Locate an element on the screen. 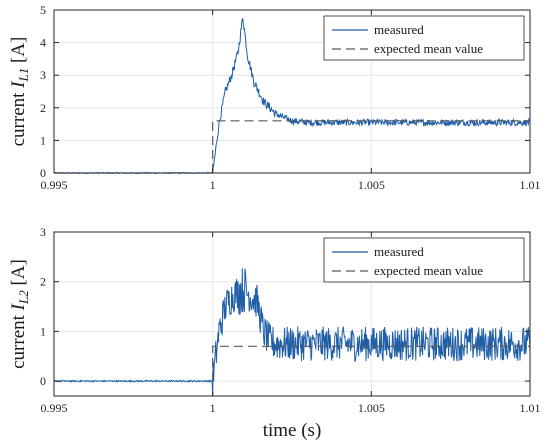  x-axis-label: time (s) is located at coordinates (292, 430).